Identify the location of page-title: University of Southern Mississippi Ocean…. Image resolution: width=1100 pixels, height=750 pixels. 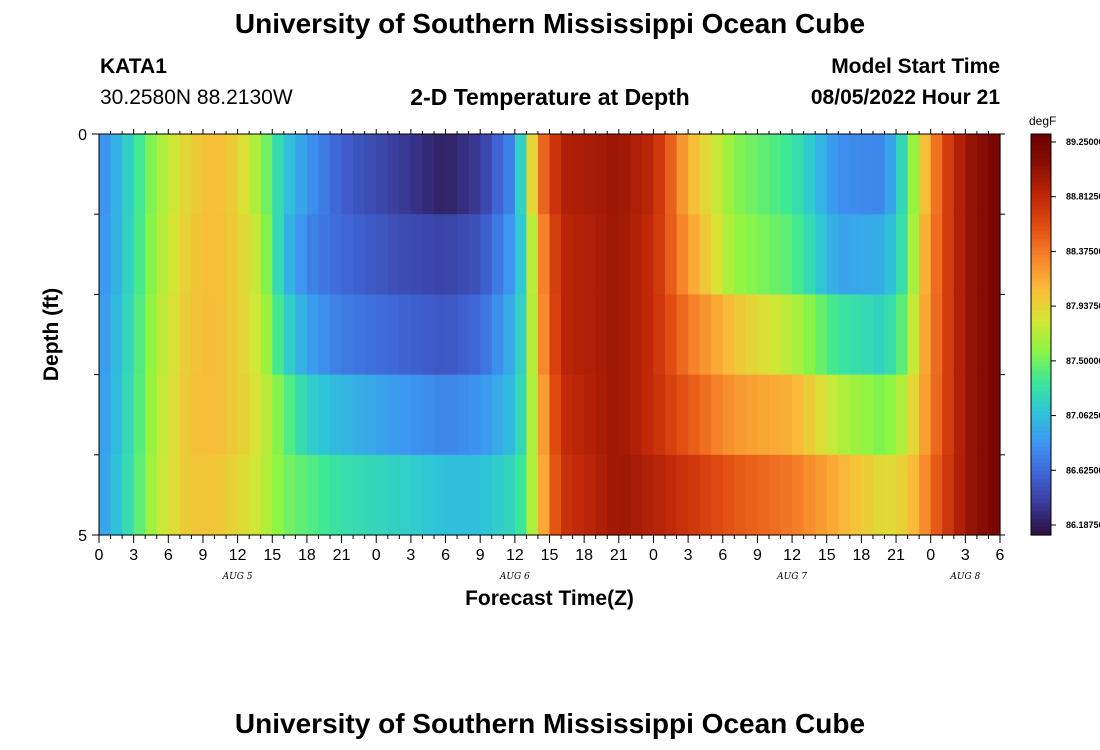
(550, 23).